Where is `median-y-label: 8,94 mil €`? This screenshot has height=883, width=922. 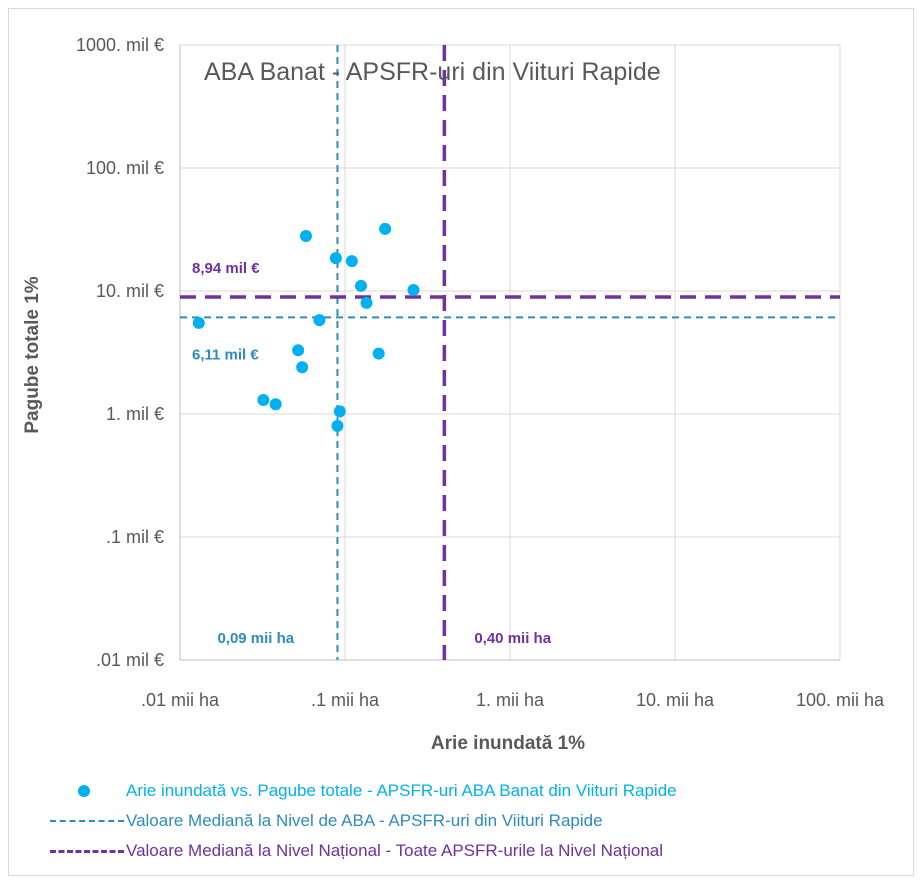
median-y-label: 8,94 mil € is located at coordinates (226, 268).